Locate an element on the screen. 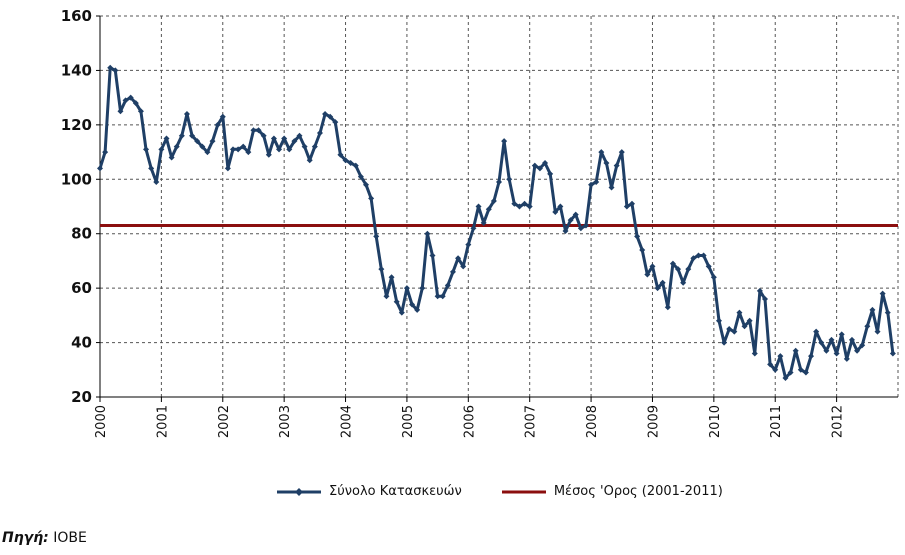 Image resolution: width=905 pixels, height=555 pixels. x-tick-label: 2001 is located at coordinates (162, 421).